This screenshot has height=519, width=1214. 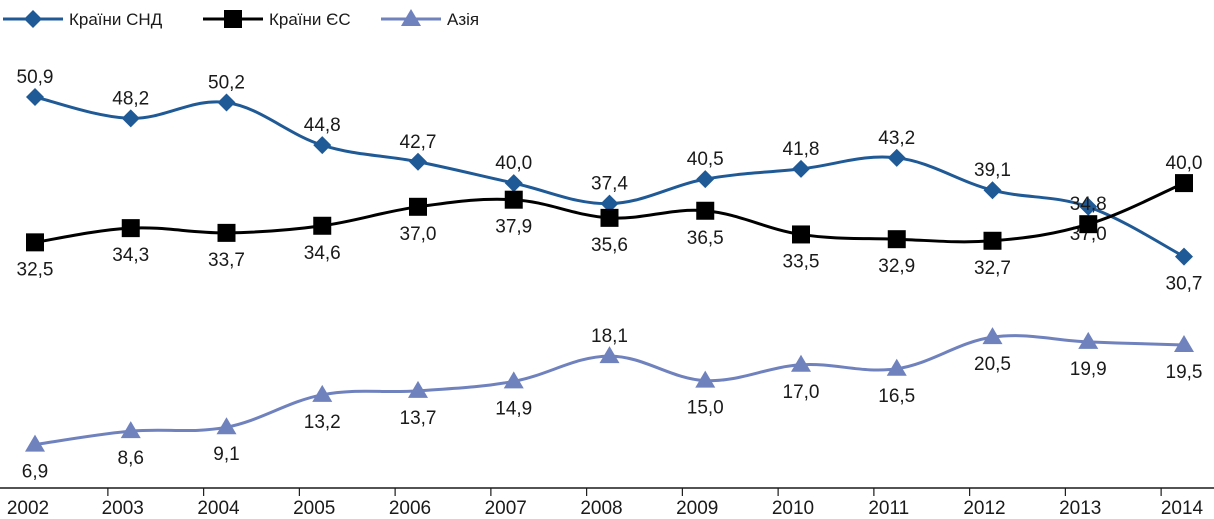 What do you see at coordinates (609, 184) in the screenshot?
I see `data-label: 37,4` at bounding box center [609, 184].